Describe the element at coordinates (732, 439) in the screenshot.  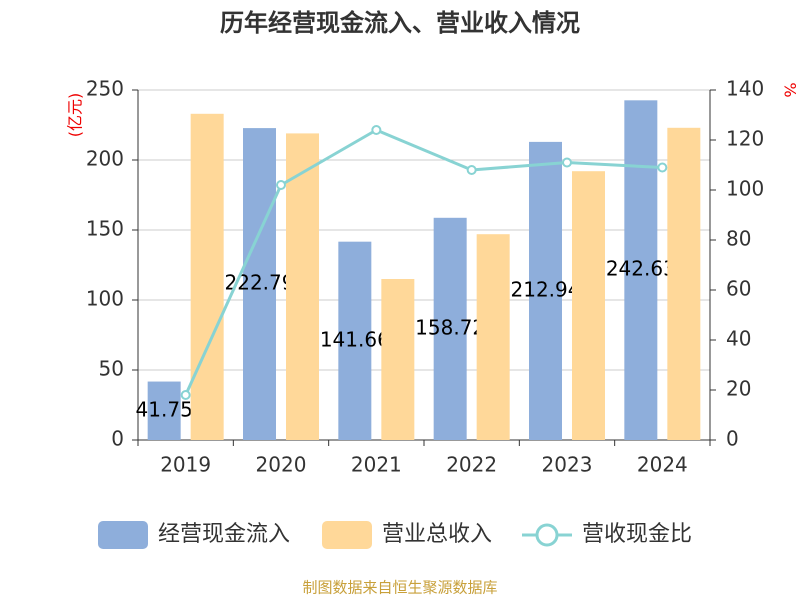
I see `y2-tick-label: 0` at that location.